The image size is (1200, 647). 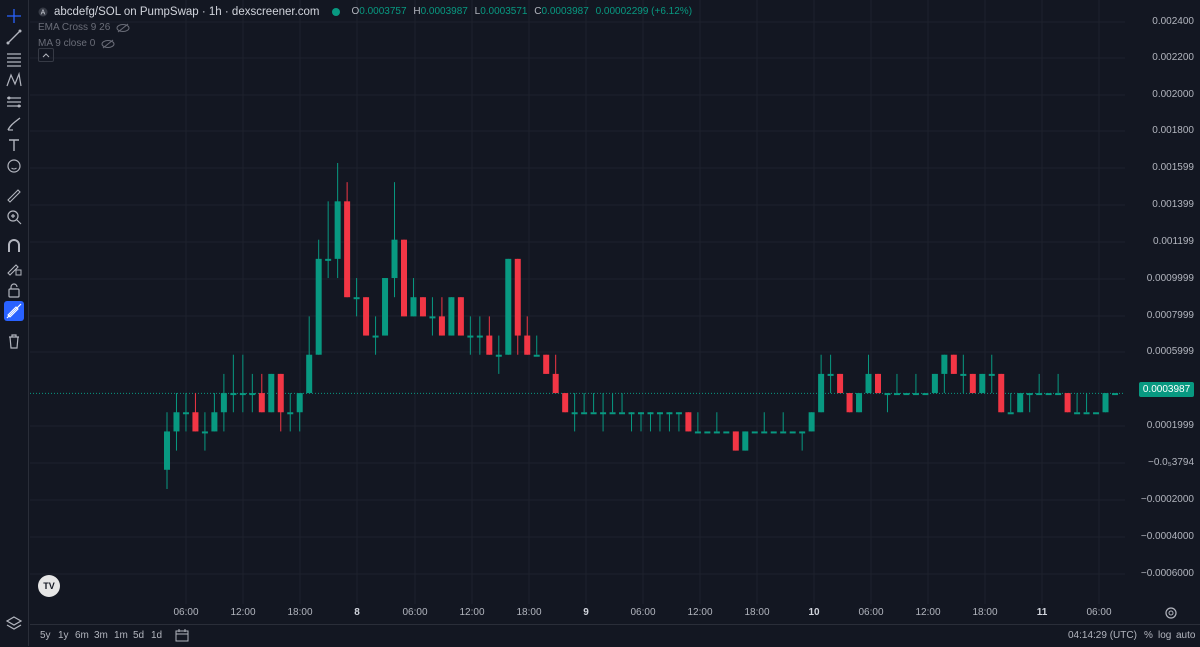 I want to click on range-1d: 1d, so click(x=157, y=635).